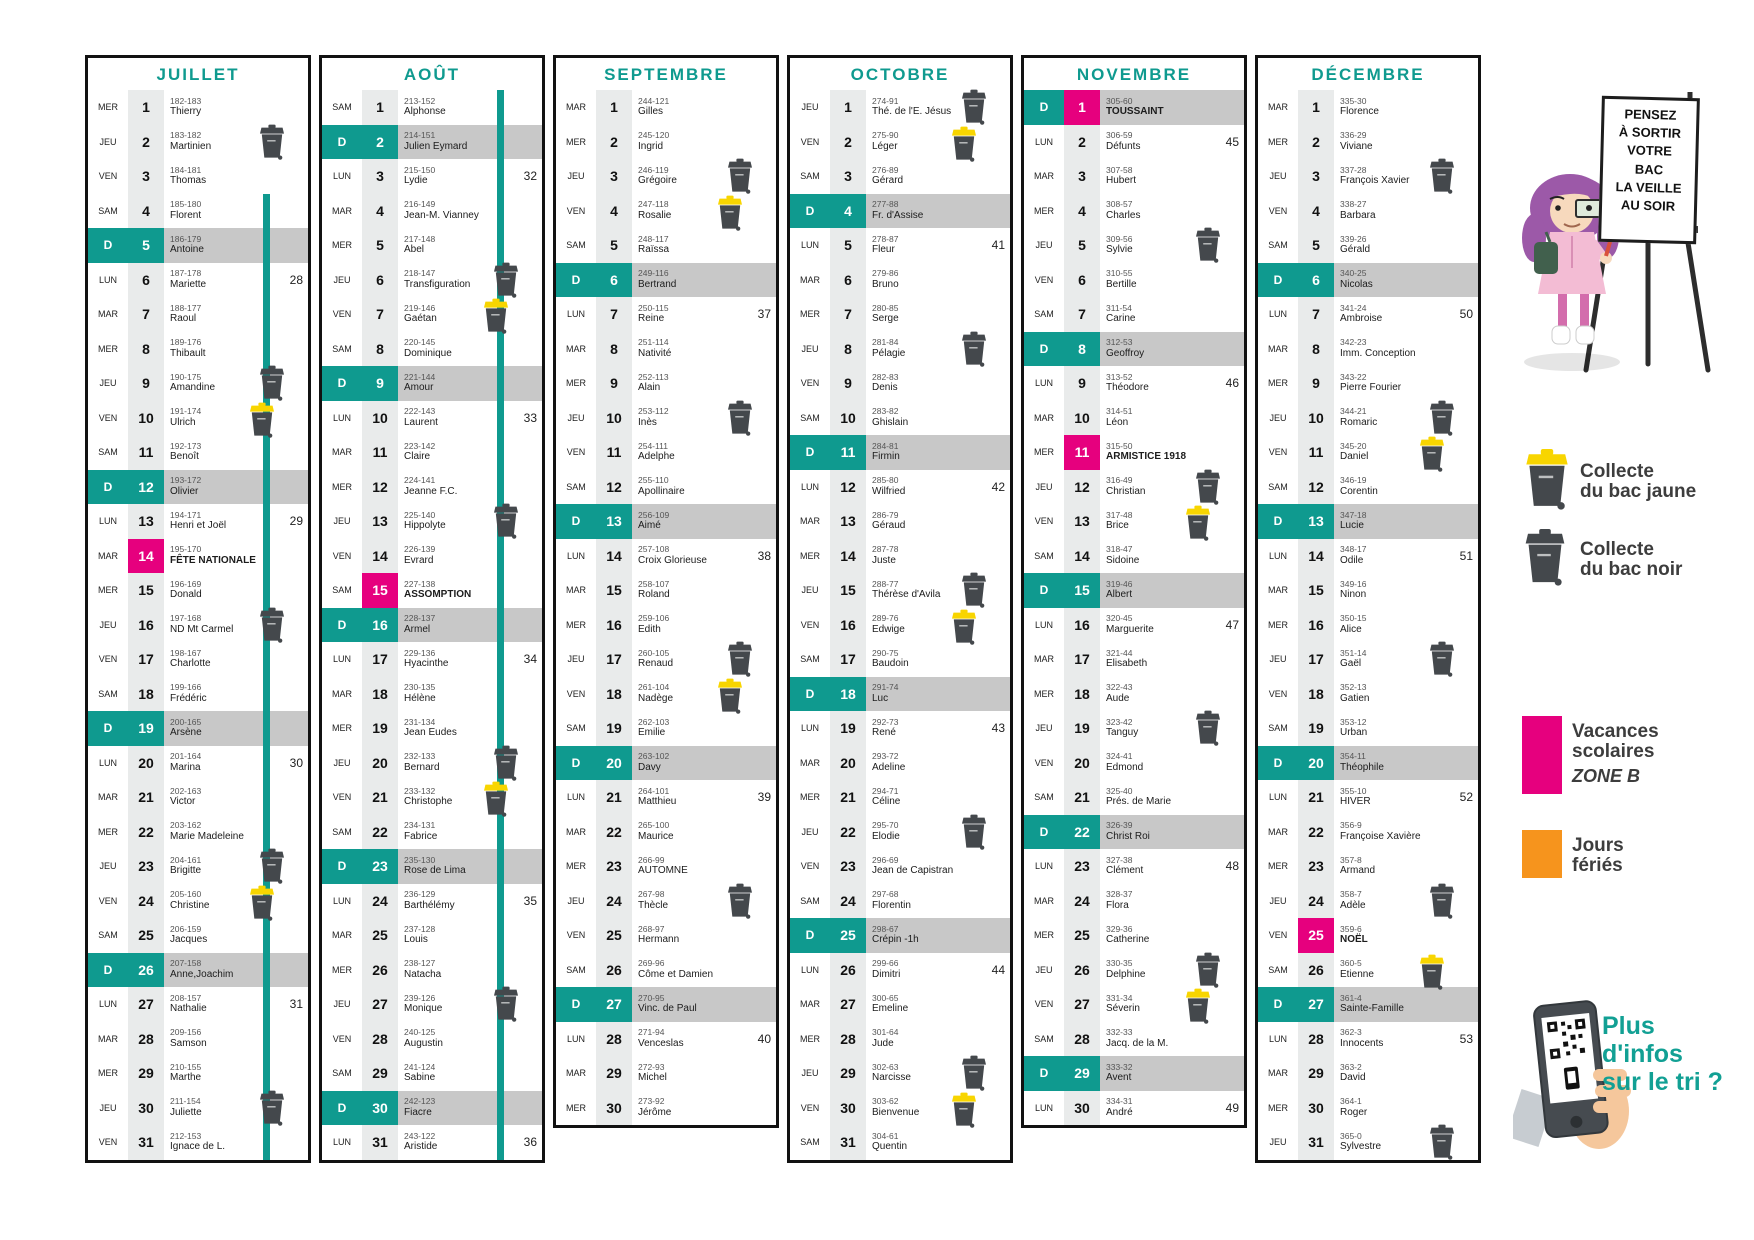 Image resolution: width=1754 pixels, height=1240 pixels. Describe the element at coordinates (1361, 1147) in the screenshot. I see `saint-name: Sylvestre` at that location.